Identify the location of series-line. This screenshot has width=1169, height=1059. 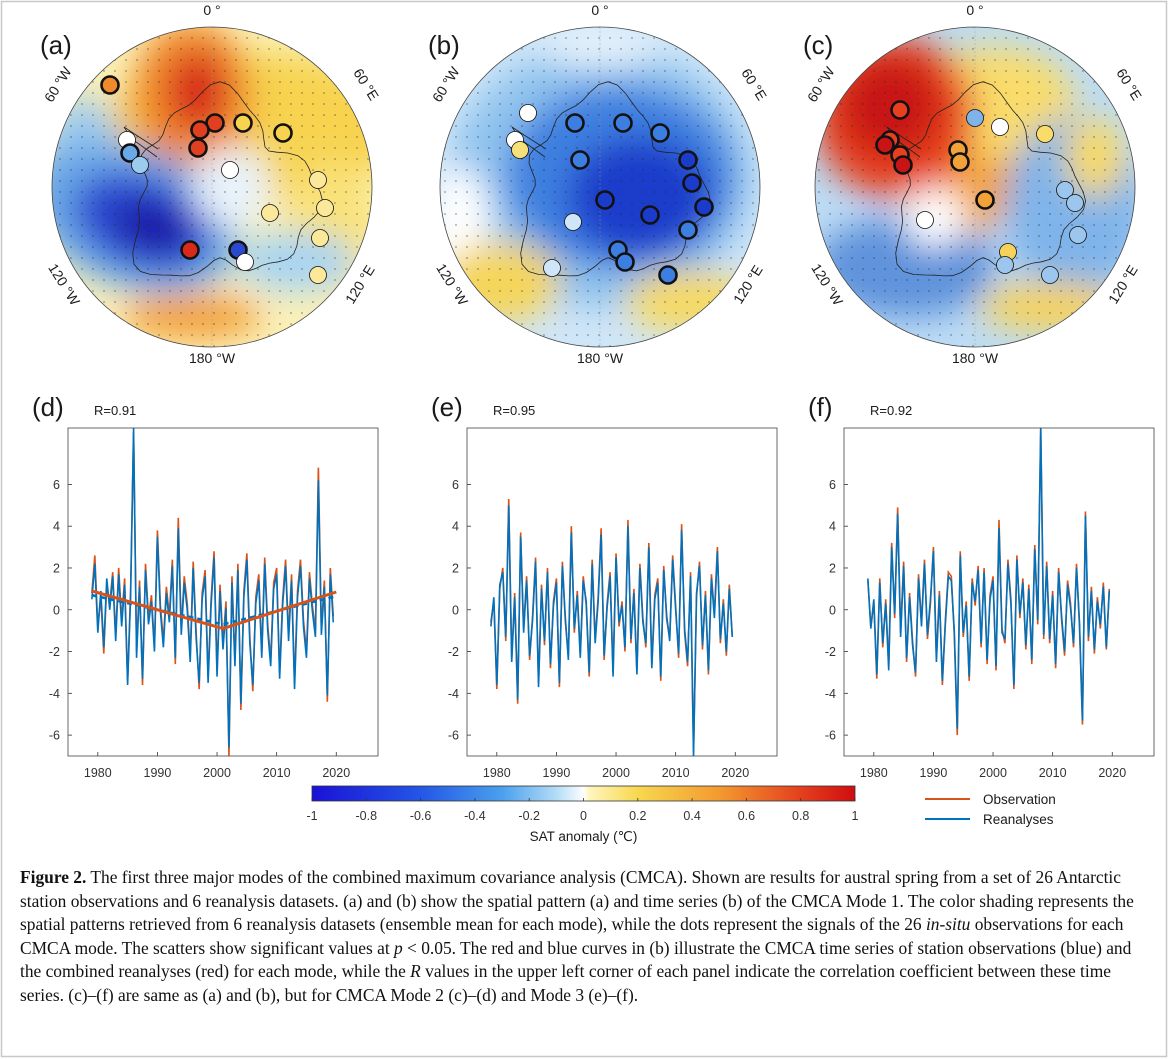
(612, 630).